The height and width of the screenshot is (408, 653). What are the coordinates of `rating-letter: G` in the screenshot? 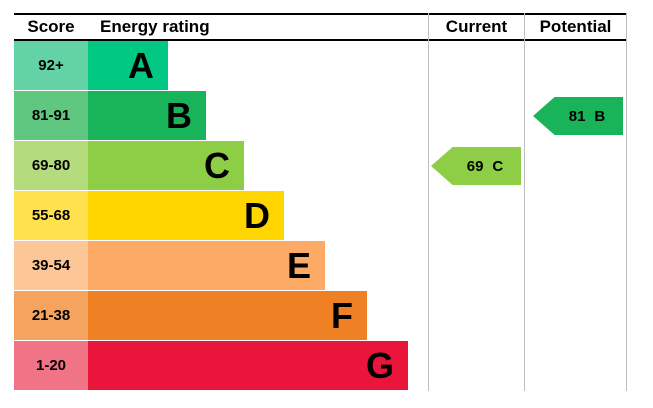 It's located at (379, 365).